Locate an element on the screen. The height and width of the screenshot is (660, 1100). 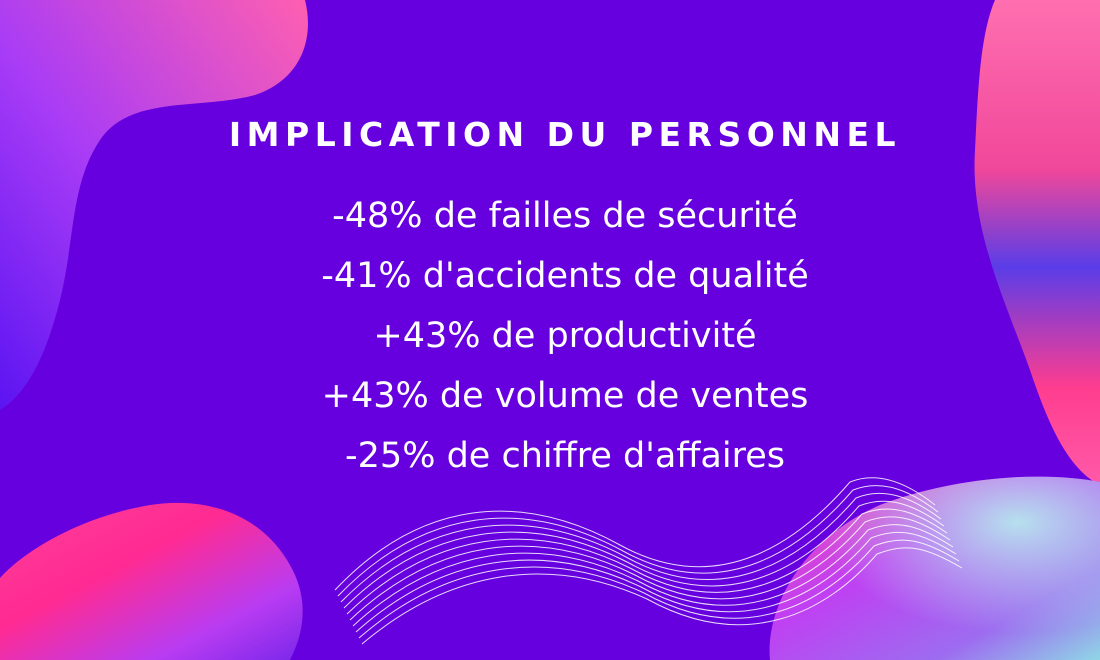
wave-lines is located at coordinates (648, 561).